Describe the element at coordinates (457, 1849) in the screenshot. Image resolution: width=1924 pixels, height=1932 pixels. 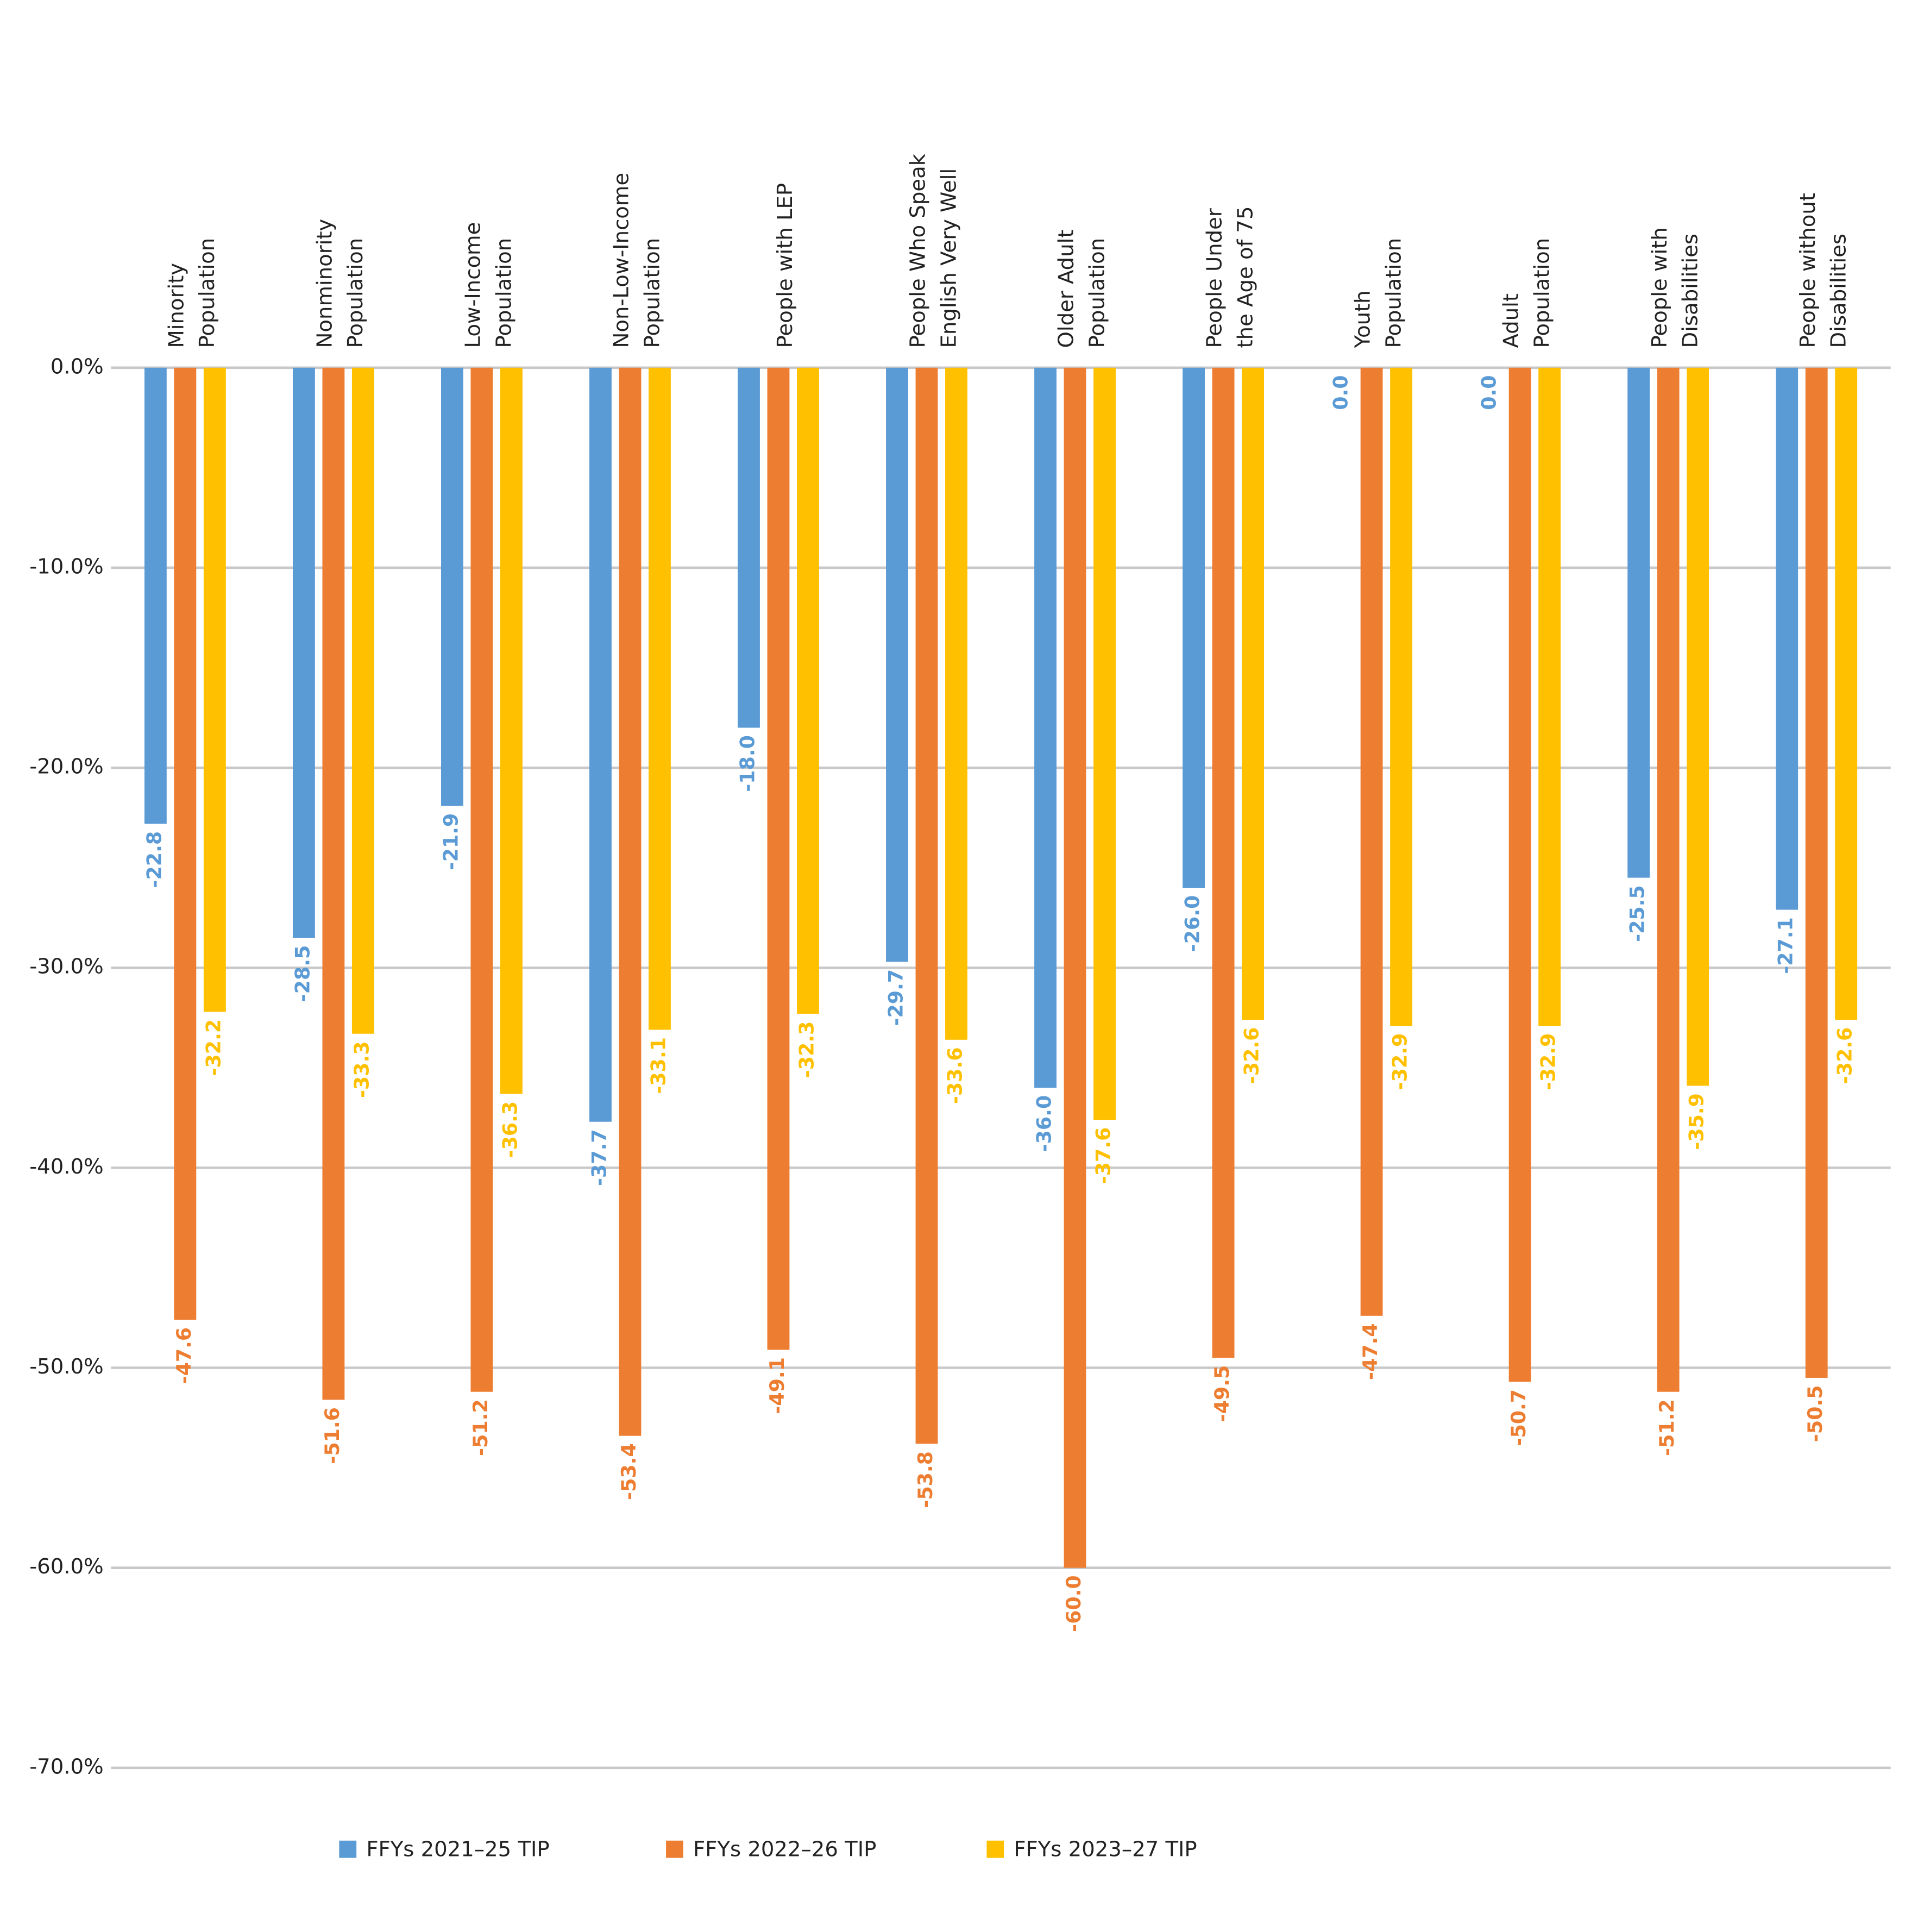
I see `legend-label: FFYs 2021–25 TIP` at that location.